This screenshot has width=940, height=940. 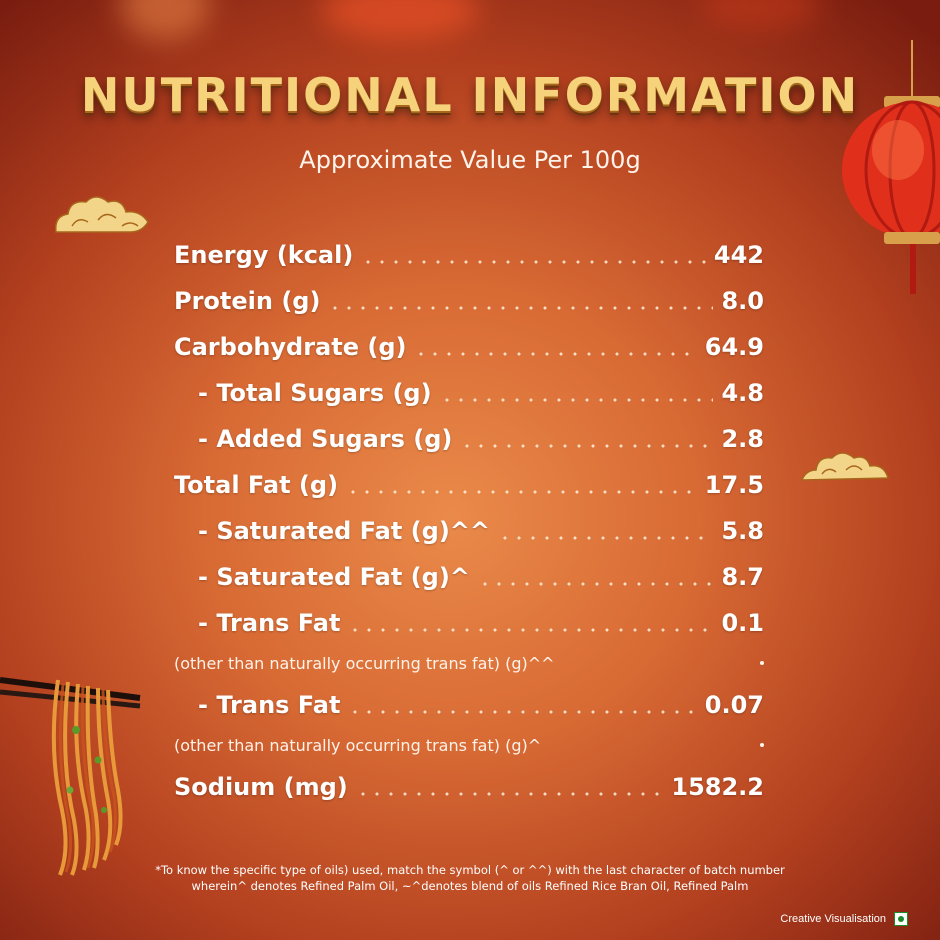 What do you see at coordinates (344, 531) in the screenshot?
I see `row-label: - Saturated Fat (g)^^` at bounding box center [344, 531].